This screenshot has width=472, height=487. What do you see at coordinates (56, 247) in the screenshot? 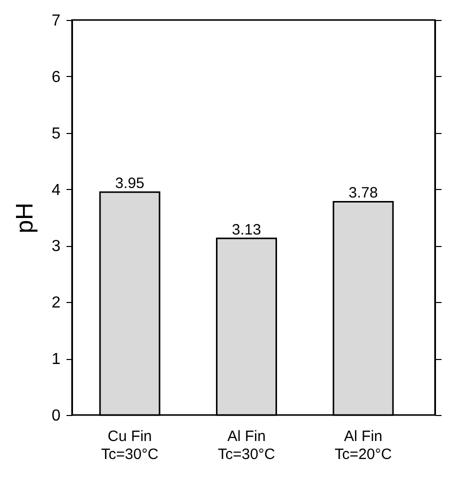
I see `y-tick-label: 3` at bounding box center [56, 247].